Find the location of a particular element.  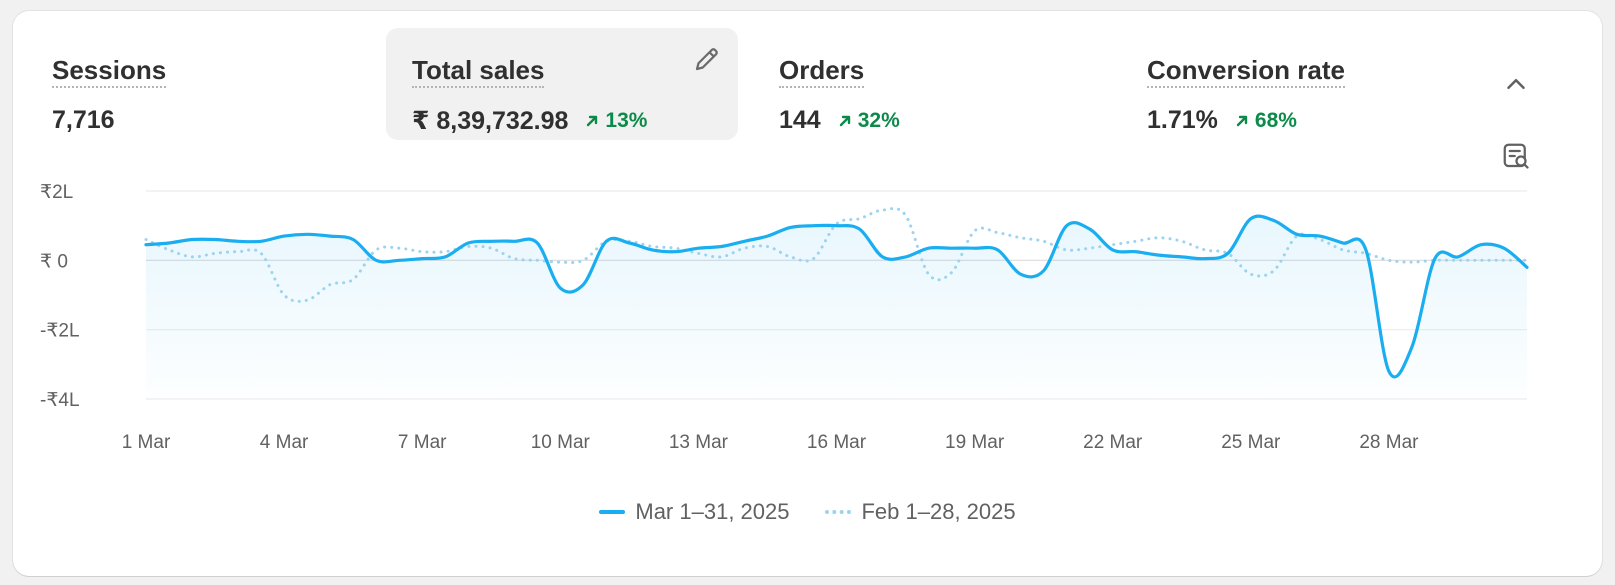

metric-value: 7,716 is located at coordinates (83, 120).